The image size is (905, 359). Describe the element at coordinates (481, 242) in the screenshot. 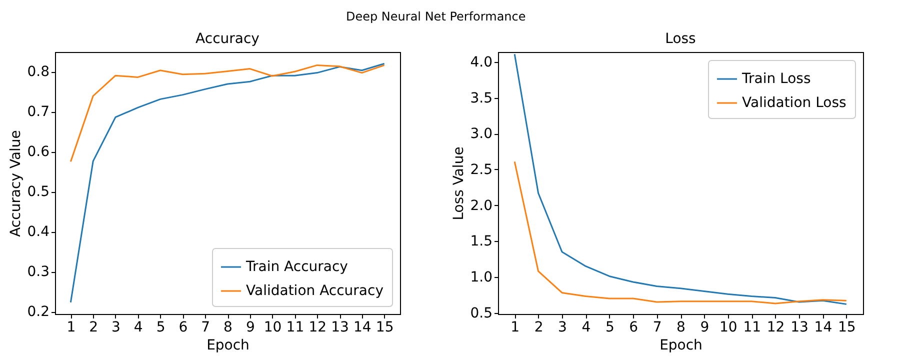

I see `y-tick-label: 1.5` at that location.